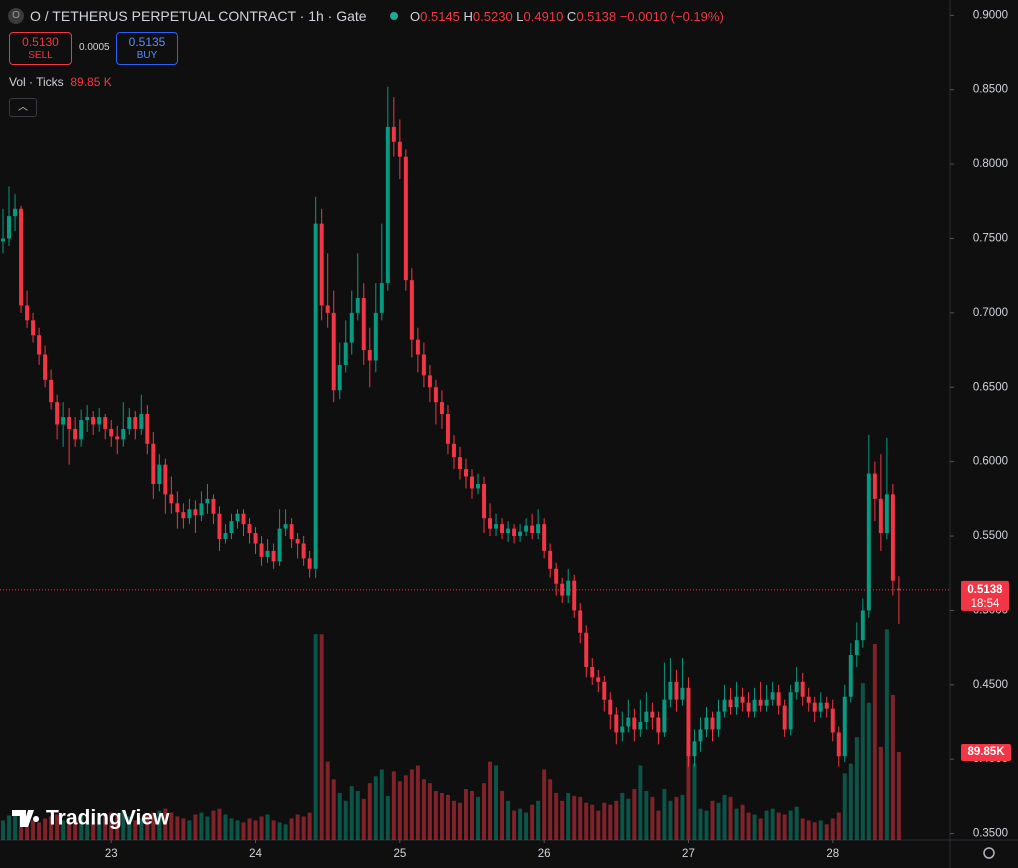 The image size is (1018, 868). I want to click on ohlc-letter: L, so click(520, 16).